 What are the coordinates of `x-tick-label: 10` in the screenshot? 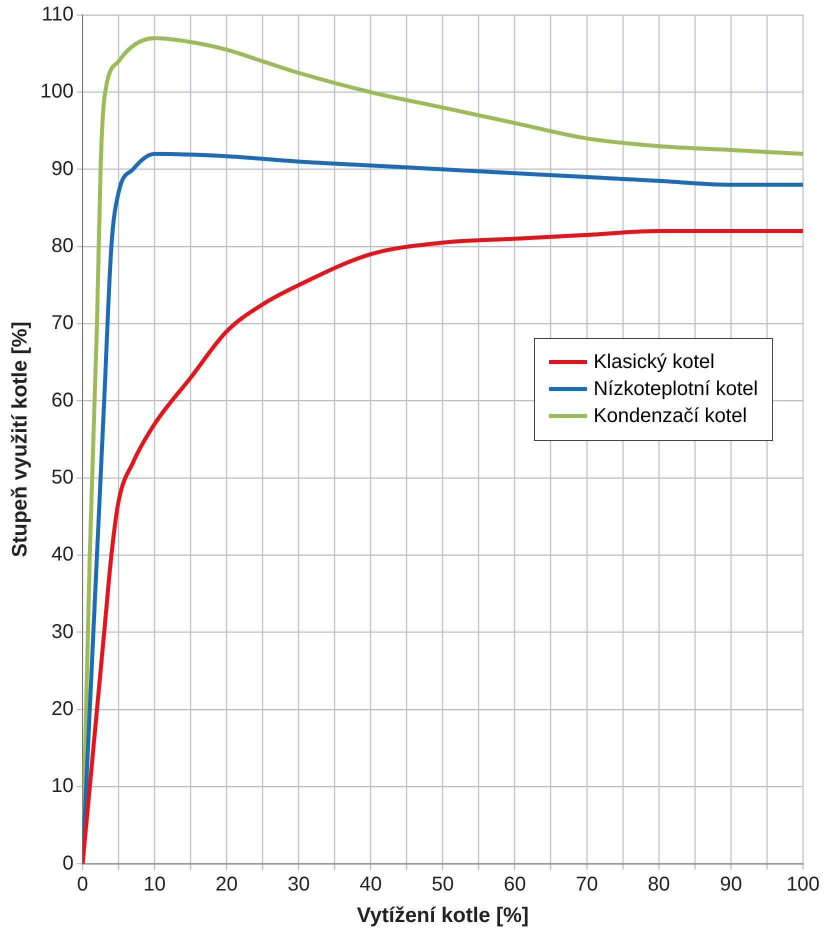 It's located at (154, 884).